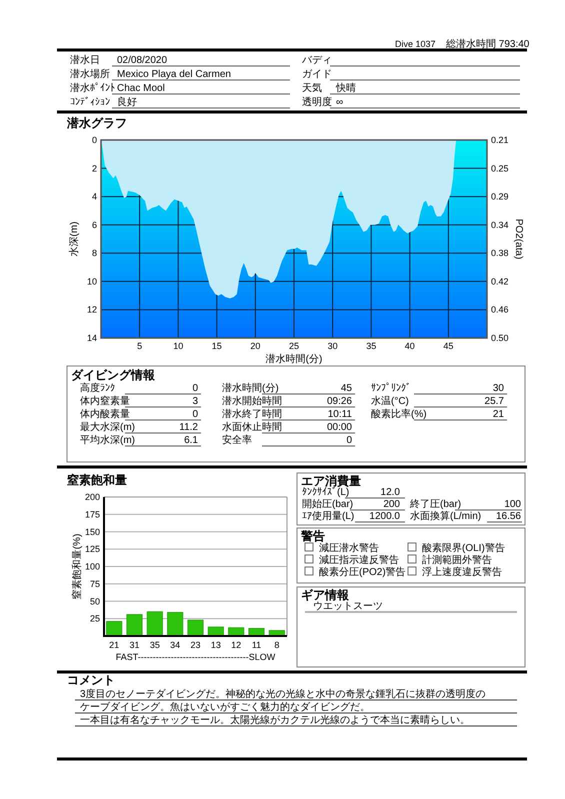  What do you see at coordinates (371, 346) in the screenshot?
I see `x-tick-label: 35` at bounding box center [371, 346].